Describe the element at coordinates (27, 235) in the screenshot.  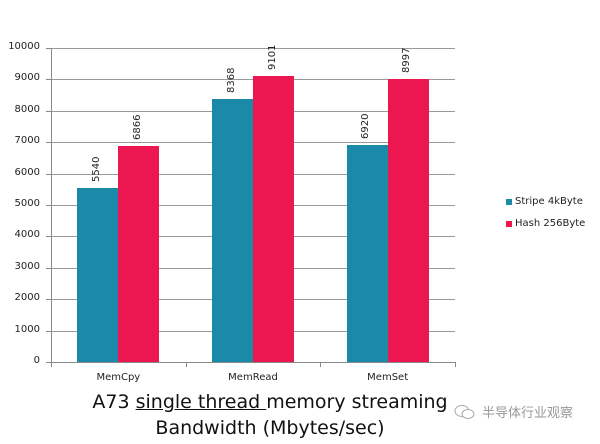
I see `y-tick-label: 4000` at that location.